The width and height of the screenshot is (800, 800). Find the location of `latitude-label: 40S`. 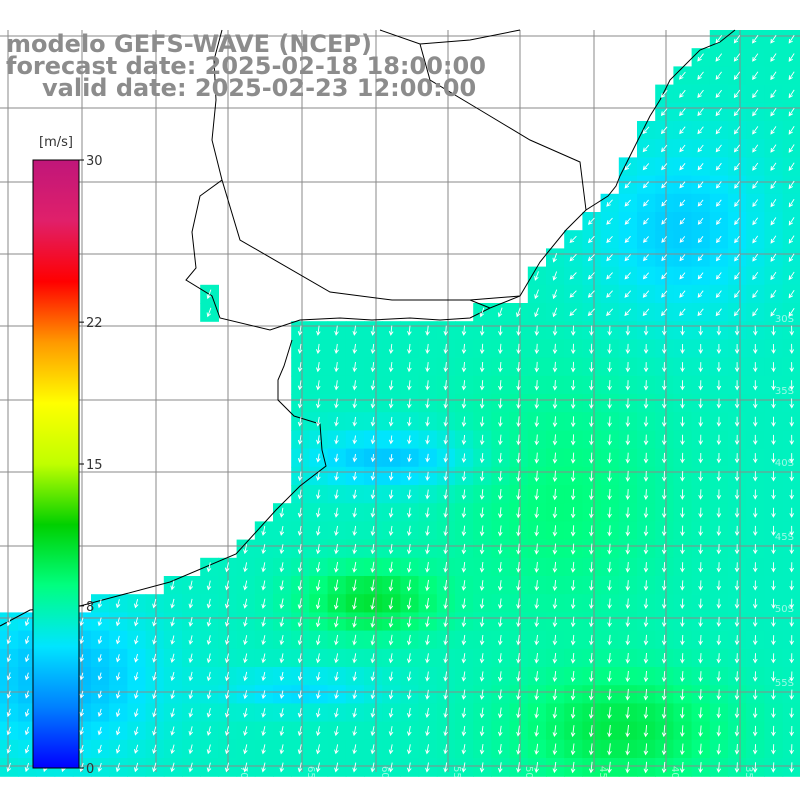

latitude-label: 40S is located at coordinates (784, 463).